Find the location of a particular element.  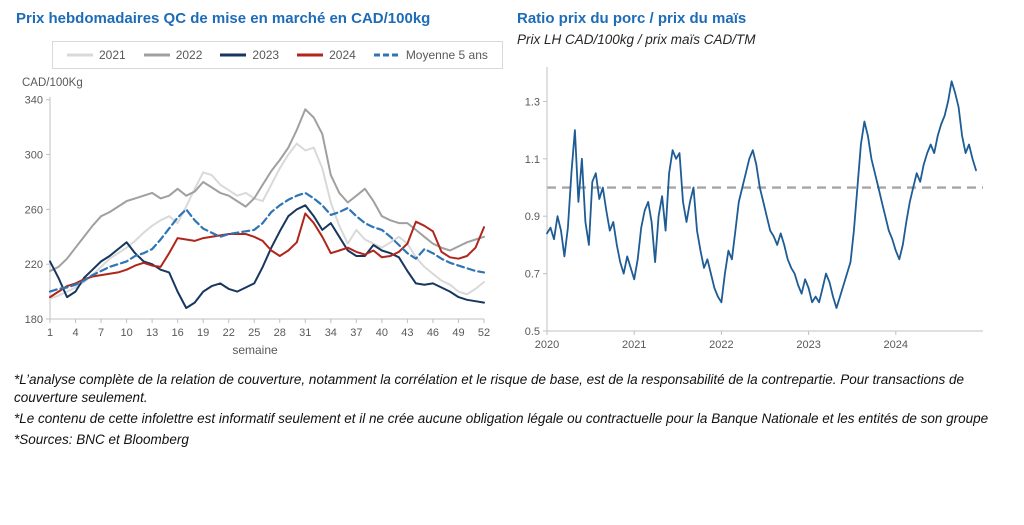

x-tick-label: 13 is located at coordinates (152, 333).